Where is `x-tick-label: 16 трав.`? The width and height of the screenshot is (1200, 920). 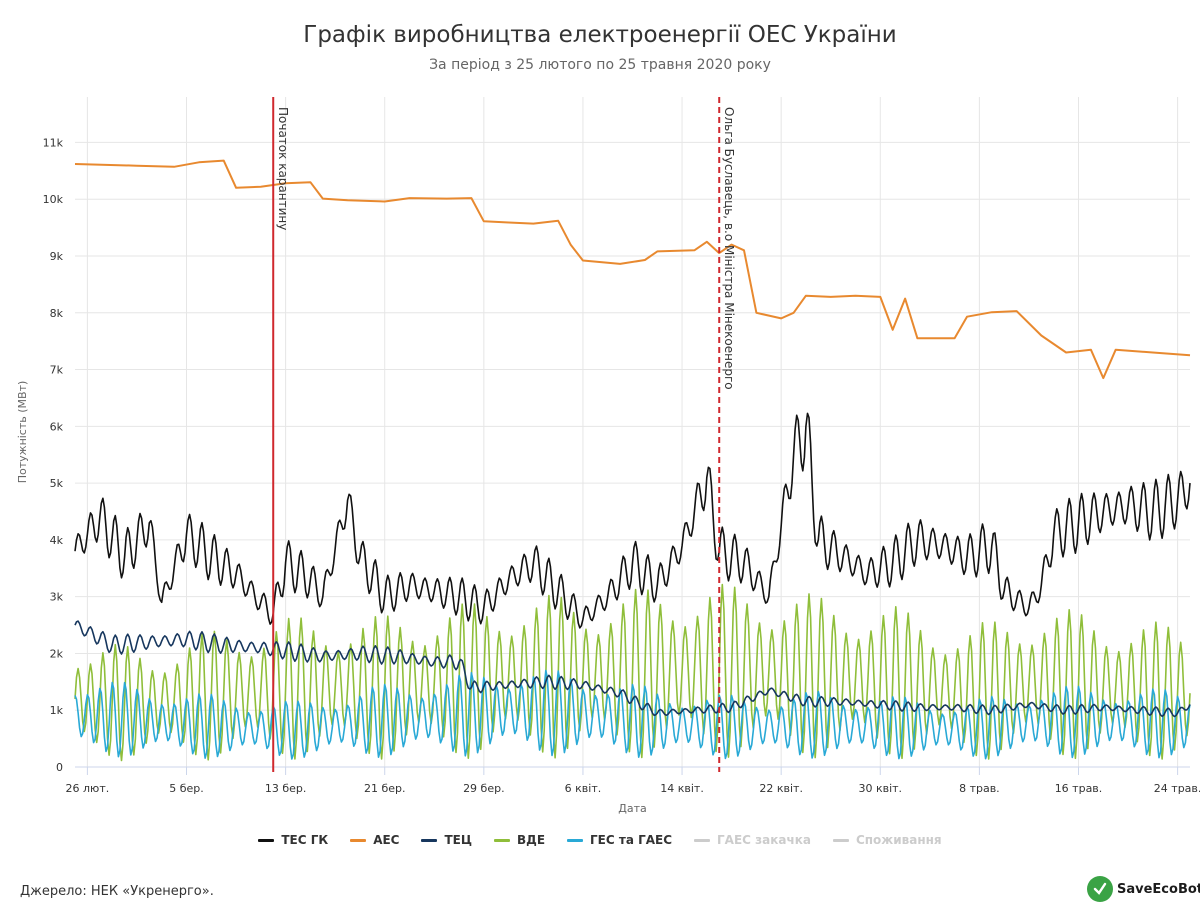
x-tick-label: 16 трав. is located at coordinates (1079, 788).